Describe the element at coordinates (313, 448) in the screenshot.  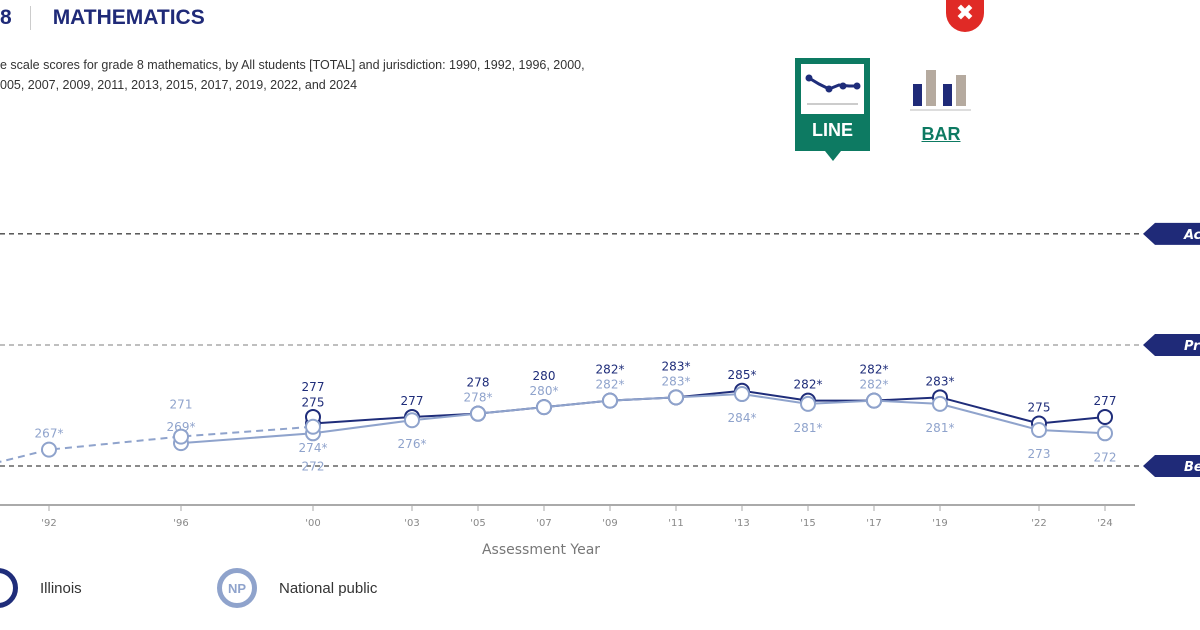
I see `data-label: 274*` at that location.